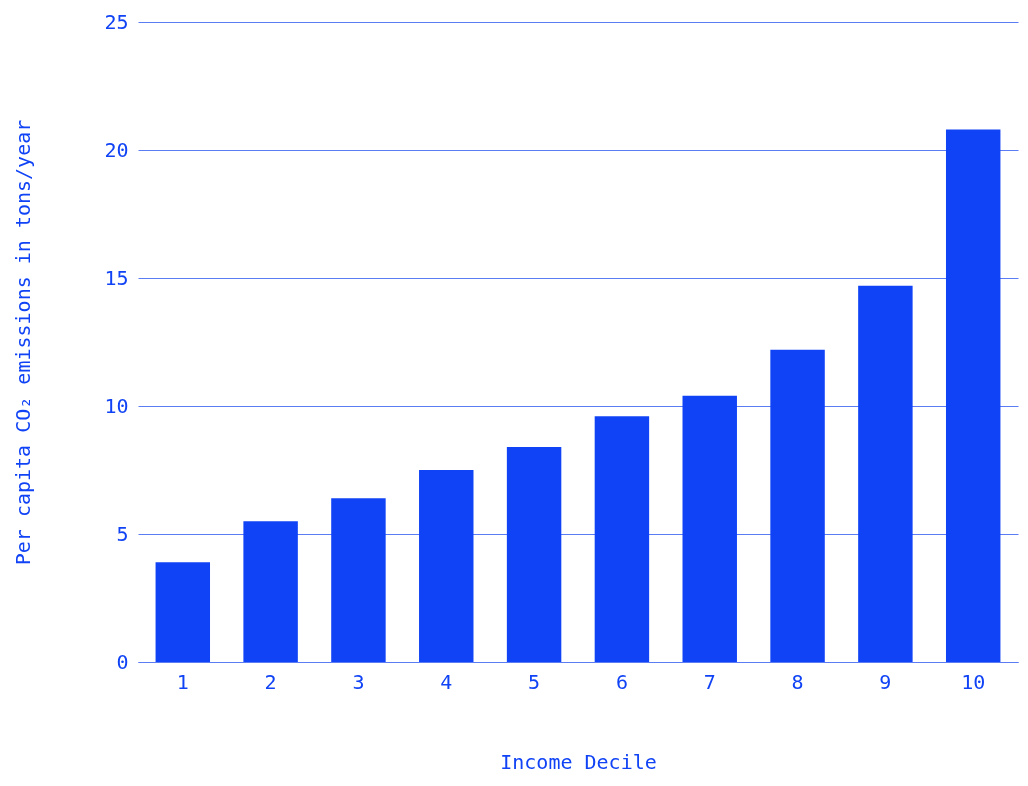  Describe the element at coordinates (116, 149) in the screenshot. I see `y-tick-label: 20` at that location.